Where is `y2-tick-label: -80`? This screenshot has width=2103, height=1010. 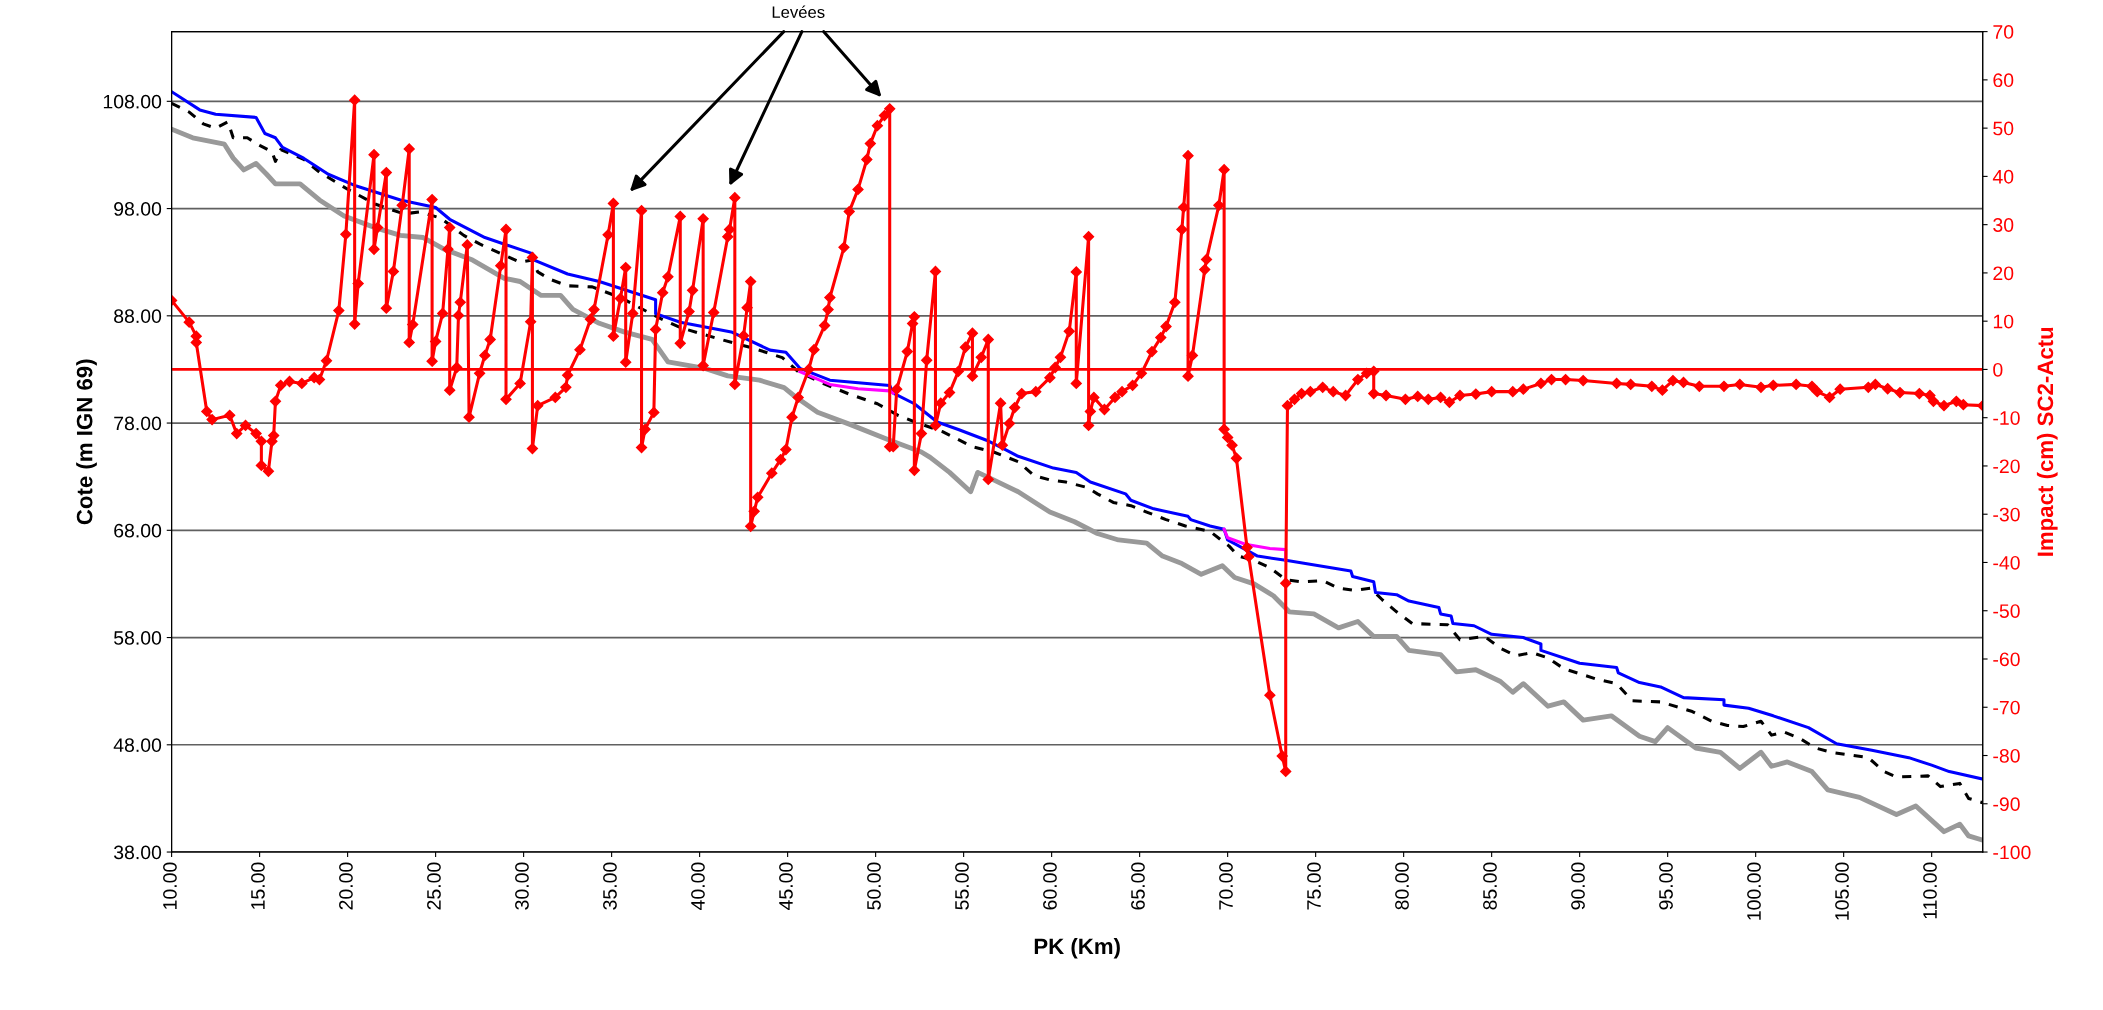
y2-tick-label: -80 is located at coordinates (2006, 755).